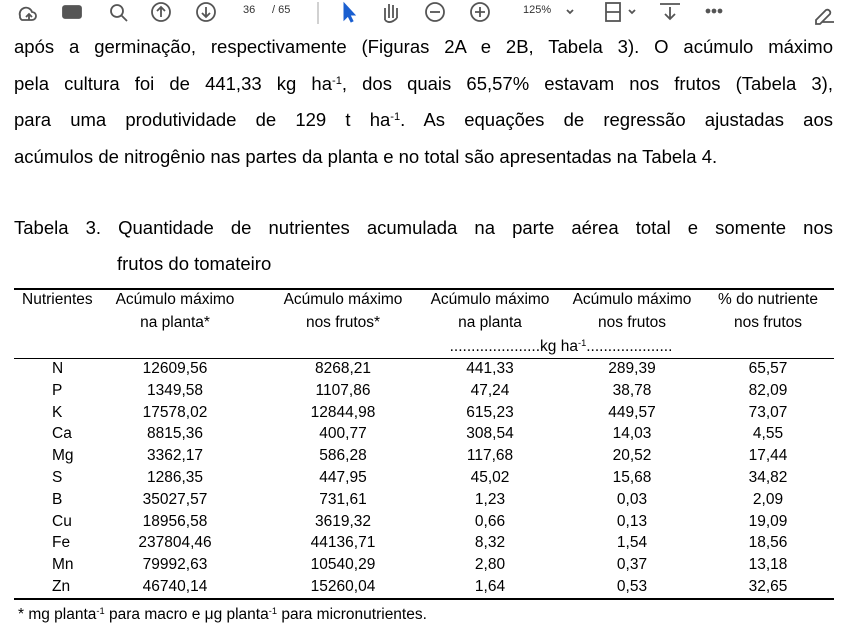 Image resolution: width=843 pixels, height=627 pixels. Describe the element at coordinates (175, 412) in the screenshot. I see `table-cell: 17578,02` at that location.